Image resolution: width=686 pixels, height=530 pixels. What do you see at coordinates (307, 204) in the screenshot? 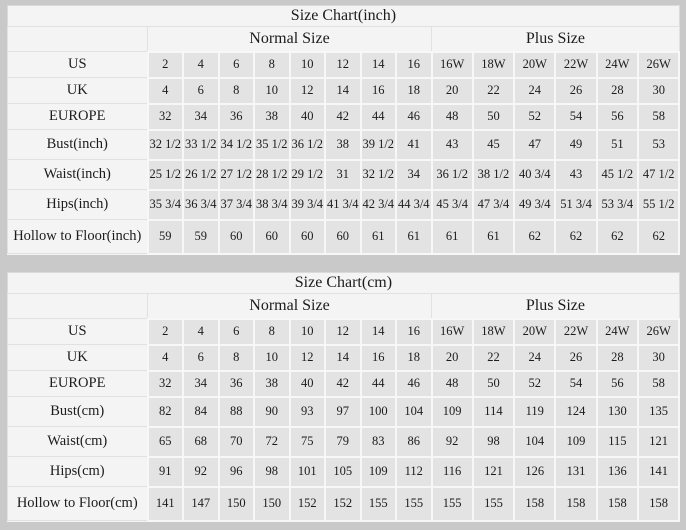
I see `size-value-cell: 39 3/4` at bounding box center [307, 204].